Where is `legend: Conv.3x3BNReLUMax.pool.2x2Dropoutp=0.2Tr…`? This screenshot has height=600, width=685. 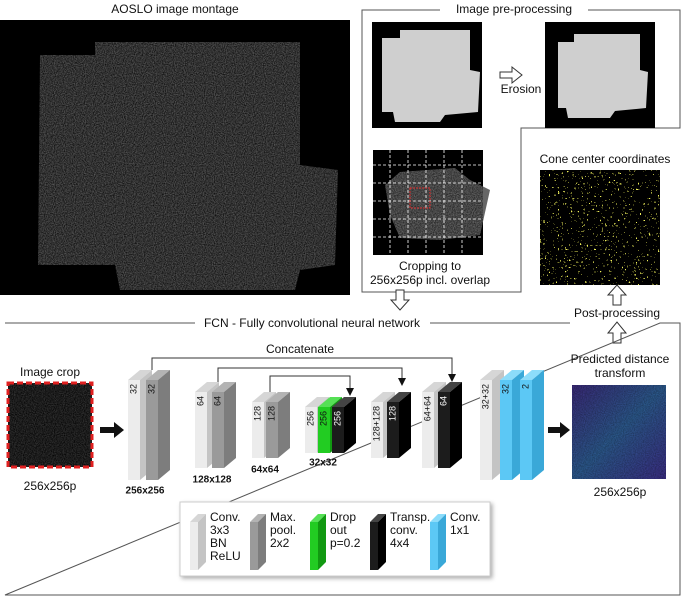
legend: Conv.3x3BNReLUMax.pool.2x2Dropoutp=0.2Tr… is located at coordinates (335, 540).